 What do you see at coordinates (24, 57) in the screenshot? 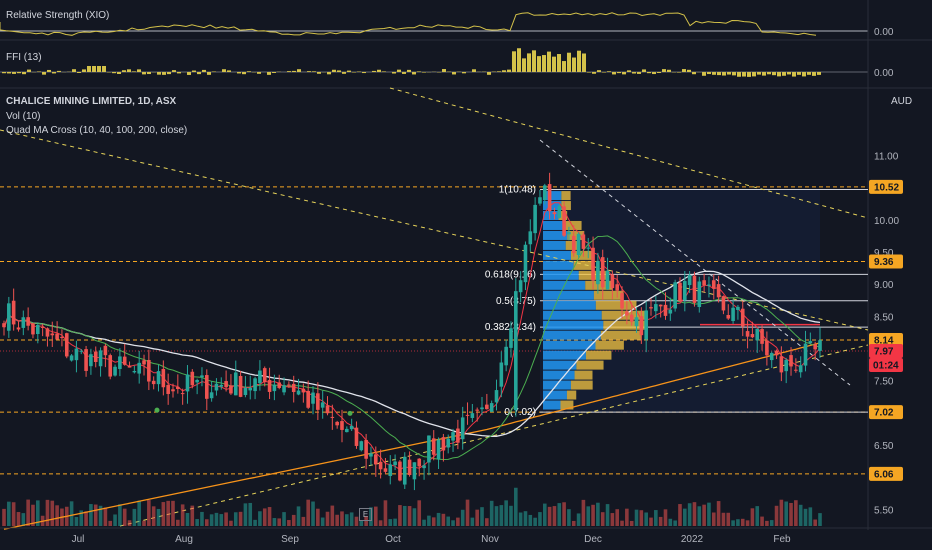
I see `ffi-label: FFI (13)` at bounding box center [24, 57].